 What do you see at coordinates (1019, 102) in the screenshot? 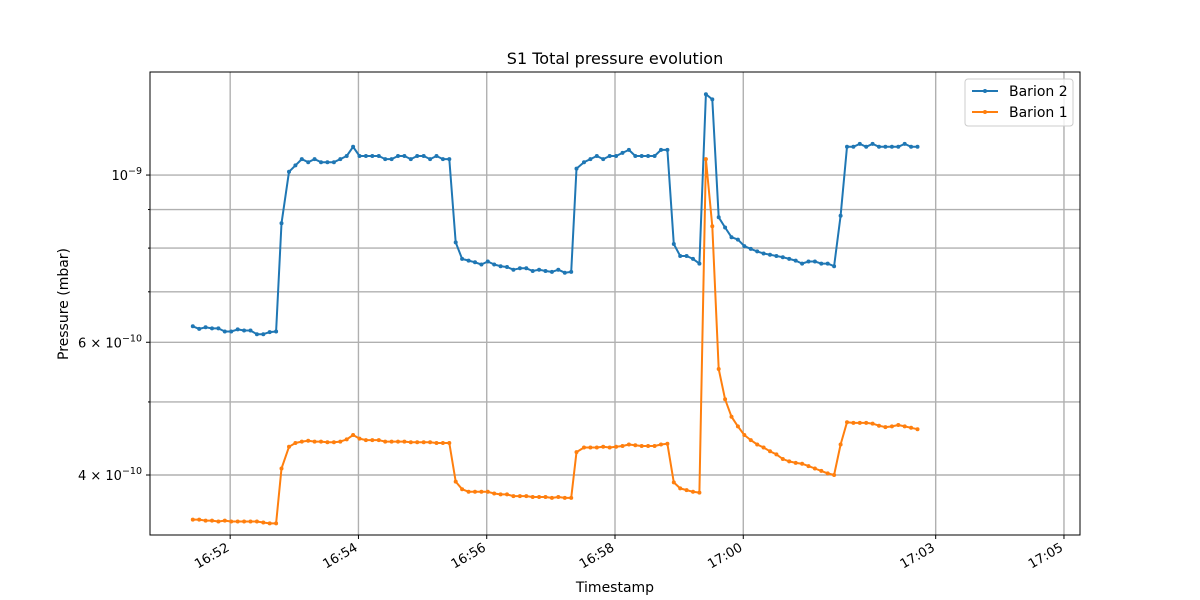
I see `legend: Barion 2 Barion 1` at bounding box center [1019, 102].